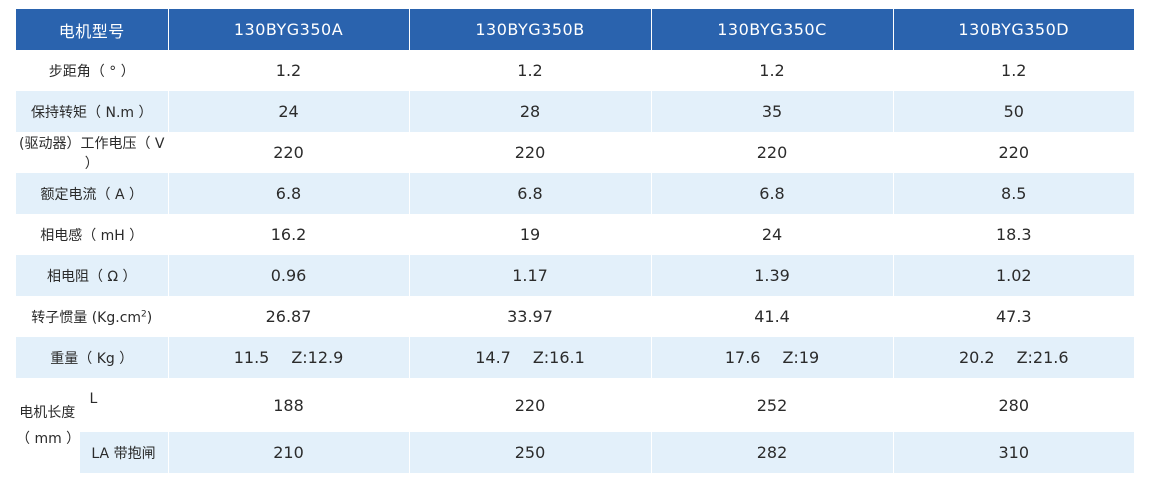 The height and width of the screenshot is (479, 1150). What do you see at coordinates (124, 405) in the screenshot?
I see `sub-row-label: L` at bounding box center [124, 405].